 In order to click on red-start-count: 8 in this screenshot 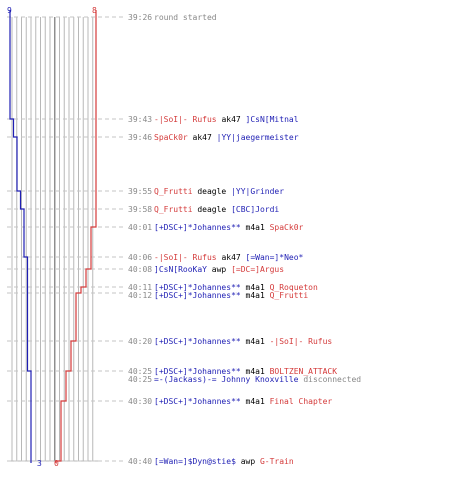, I will do `click(94, 10)`.